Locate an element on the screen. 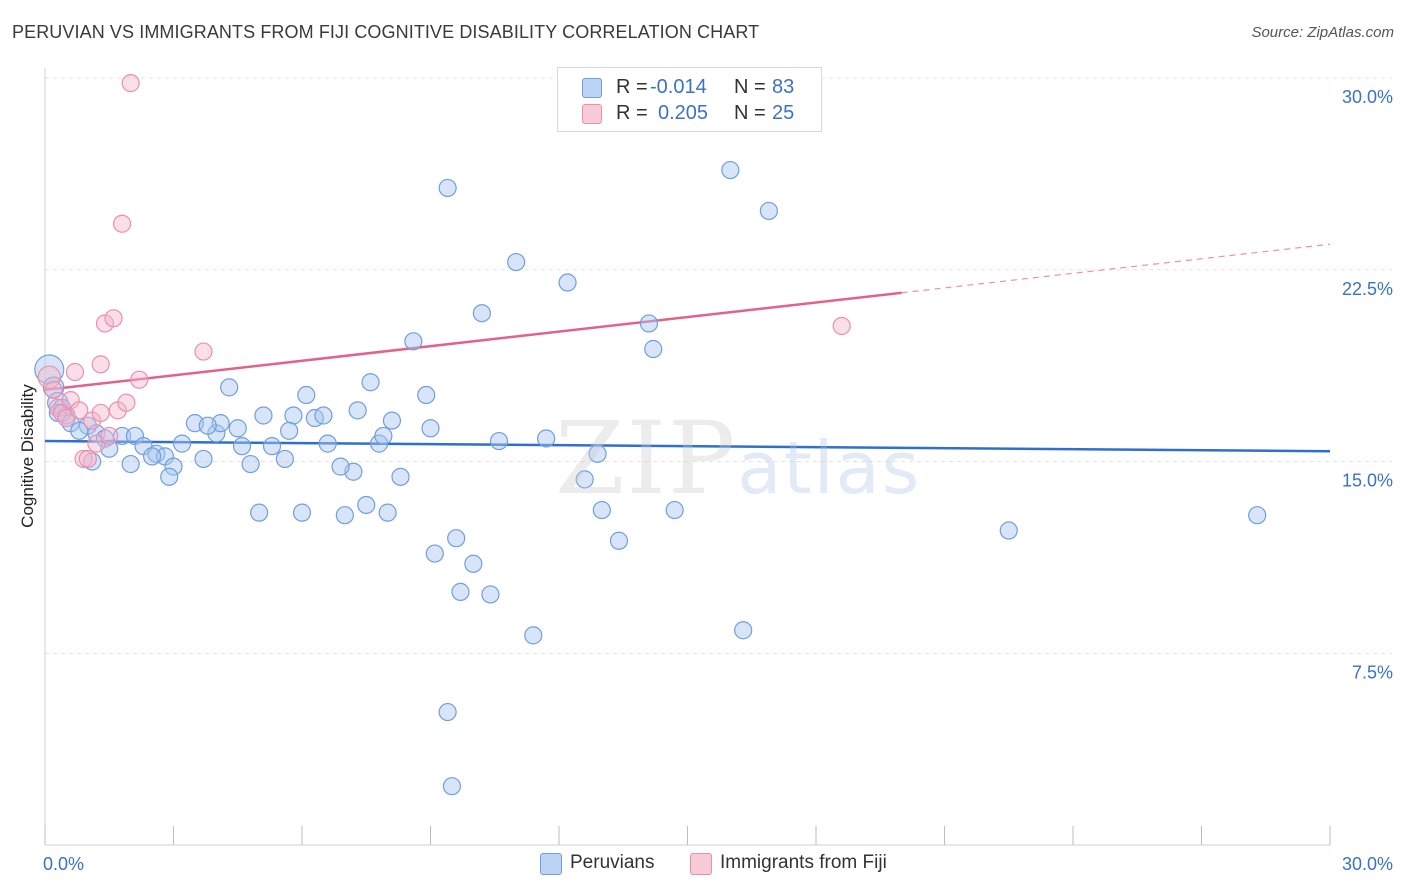  legend-n-value: 25 is located at coordinates (783, 113).